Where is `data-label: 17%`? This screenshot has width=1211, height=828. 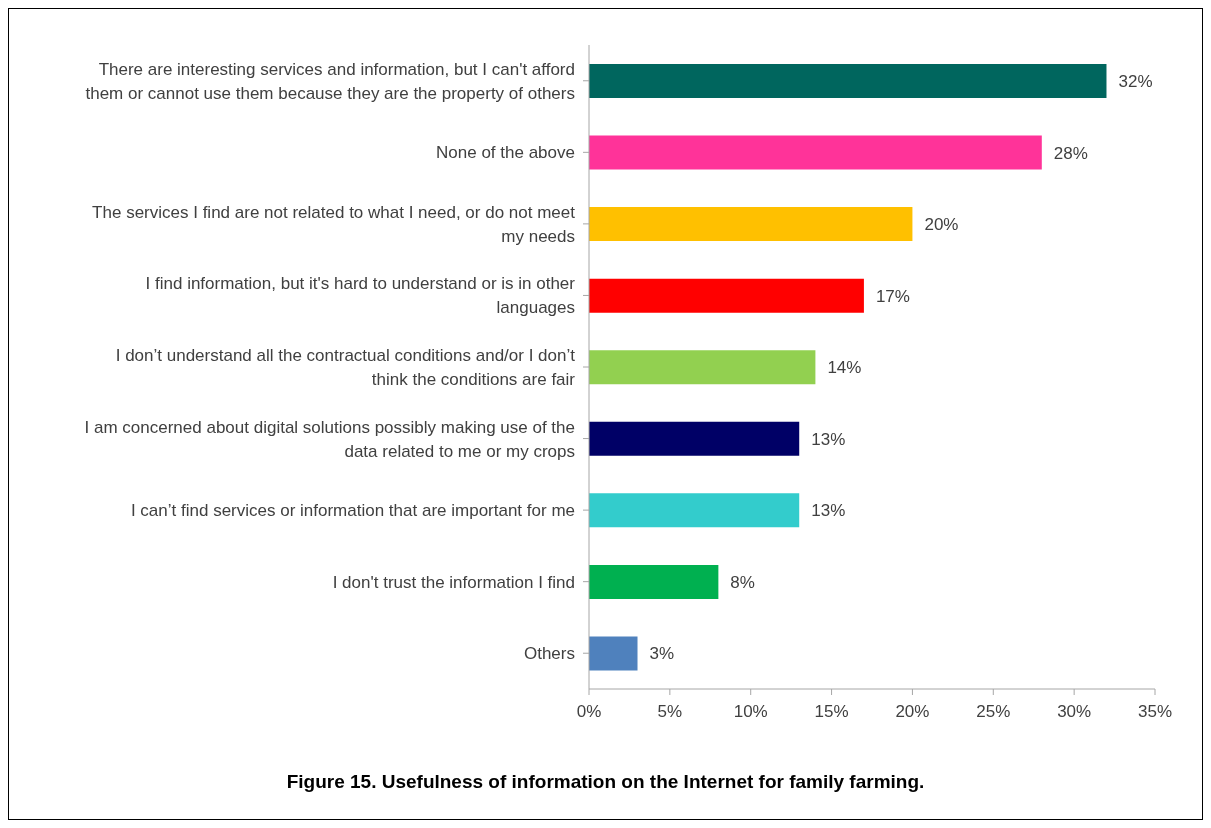 data-label: 17% is located at coordinates (892, 296).